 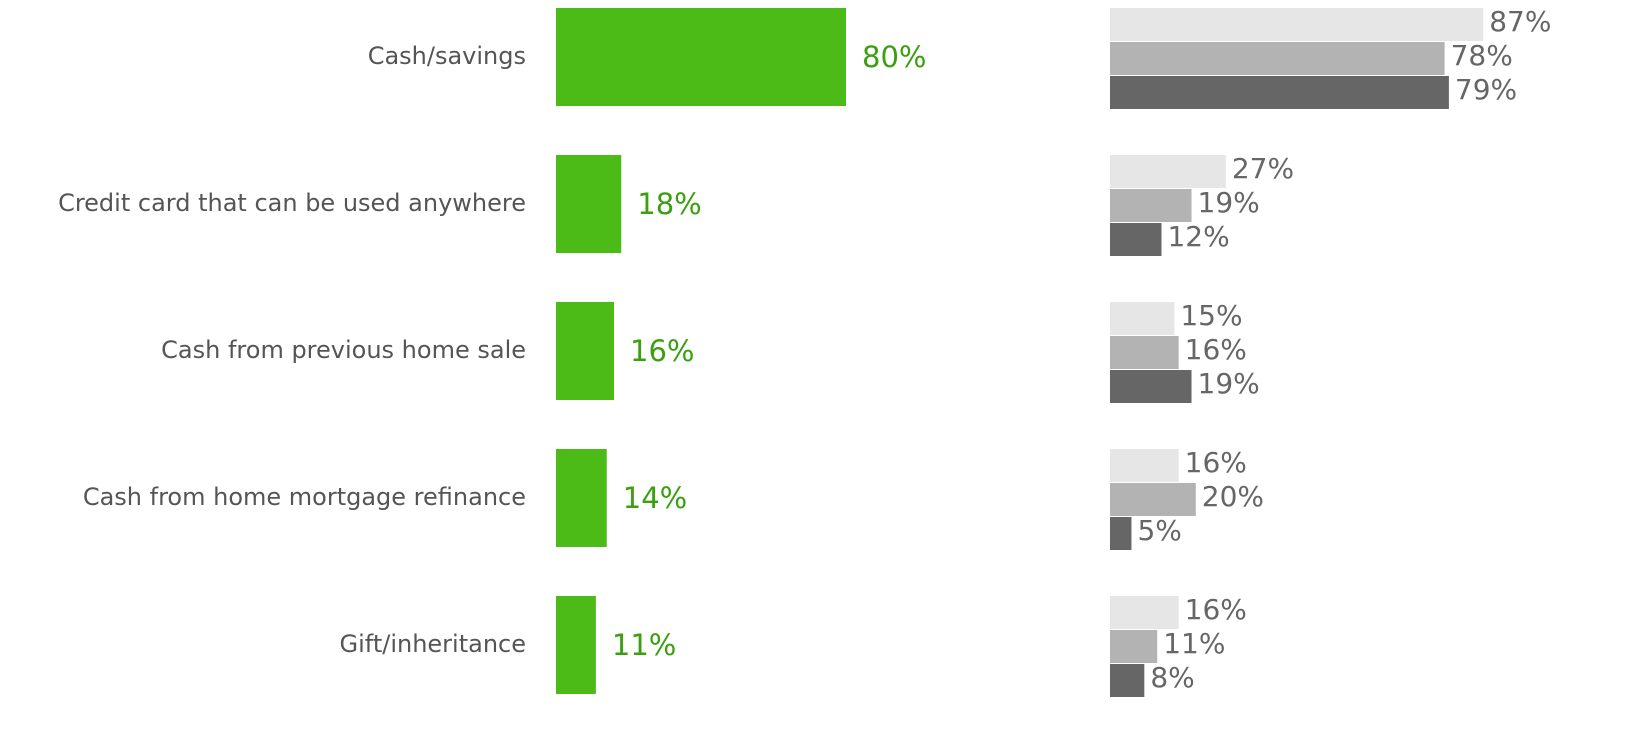 What do you see at coordinates (292, 203) in the screenshot?
I see `category-label: Credit card that can be used anywhere` at bounding box center [292, 203].